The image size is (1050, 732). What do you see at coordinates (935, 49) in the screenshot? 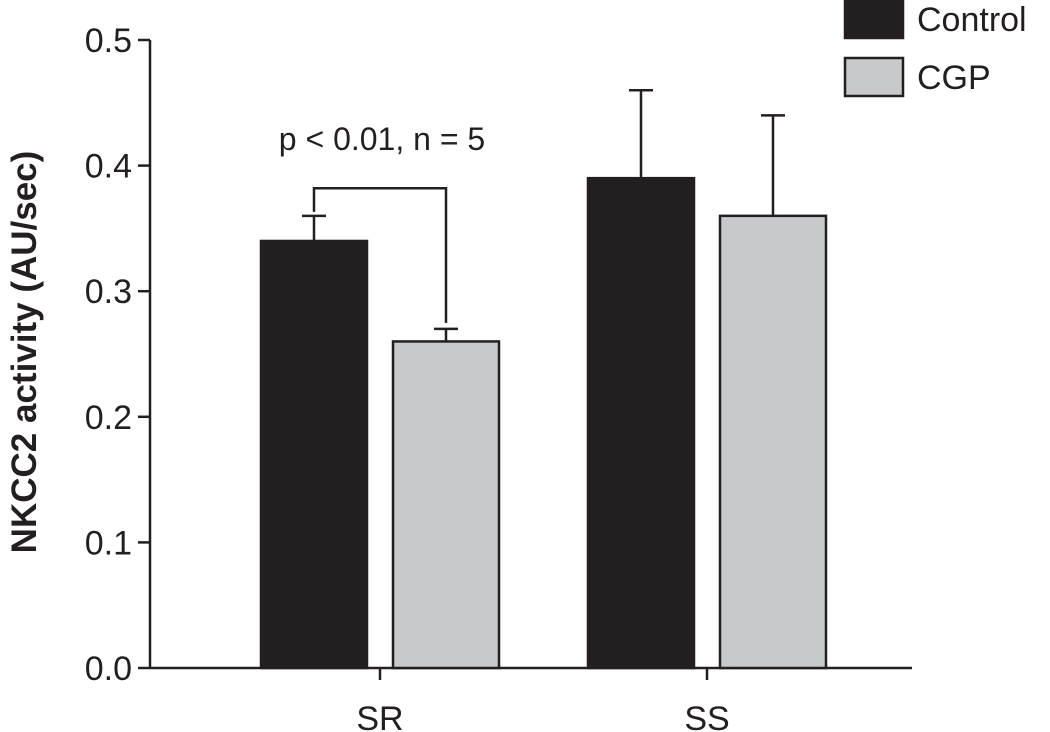
I see `legend: Control CGP` at bounding box center [935, 49].